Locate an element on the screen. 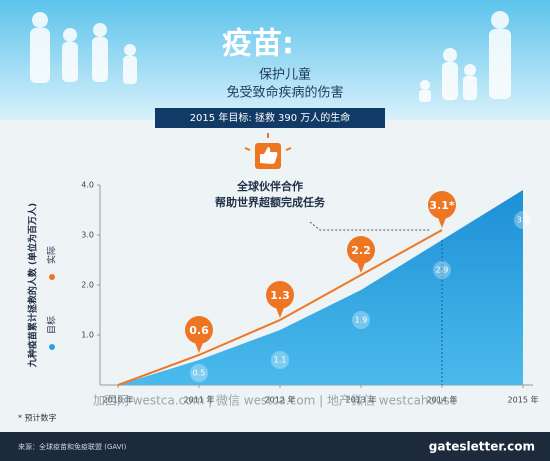 This screenshot has height=461, width=550. actual-value-label: 1.3 is located at coordinates (280, 295).